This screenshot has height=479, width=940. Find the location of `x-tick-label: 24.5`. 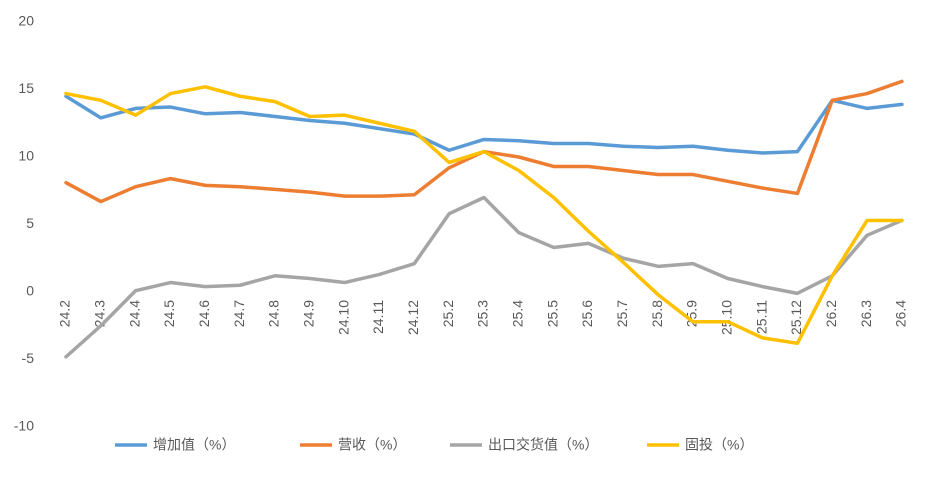

x-tick-label: 24.5 is located at coordinates (169, 313).